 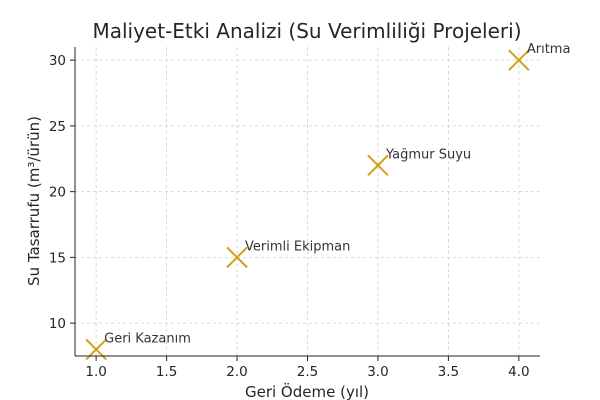 What do you see at coordinates (307, 391) in the screenshot?
I see `x-axis-label: Geri Ödeme (yıl)` at bounding box center [307, 391].